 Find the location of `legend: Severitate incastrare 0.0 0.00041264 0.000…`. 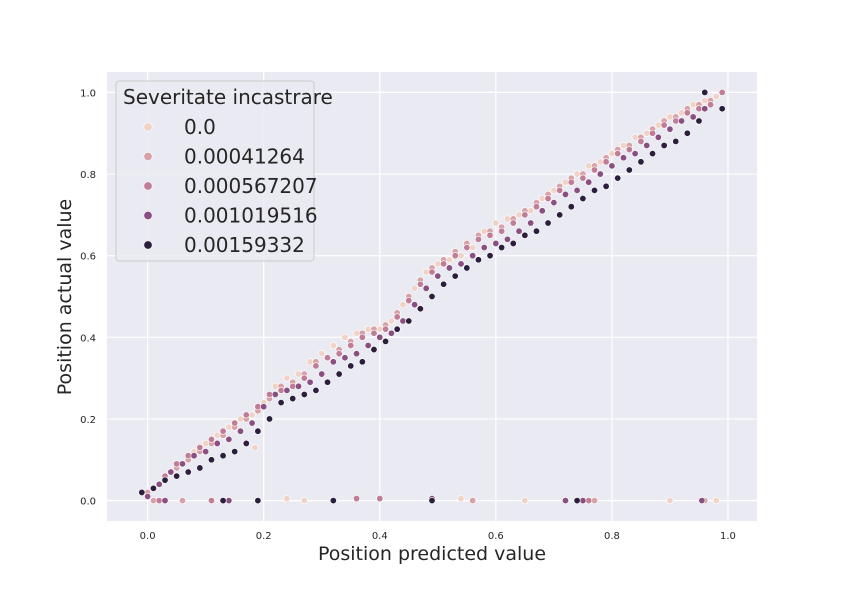

legend: Severitate incastrare 0.0 0.00041264 0.000… is located at coordinates (224, 171).